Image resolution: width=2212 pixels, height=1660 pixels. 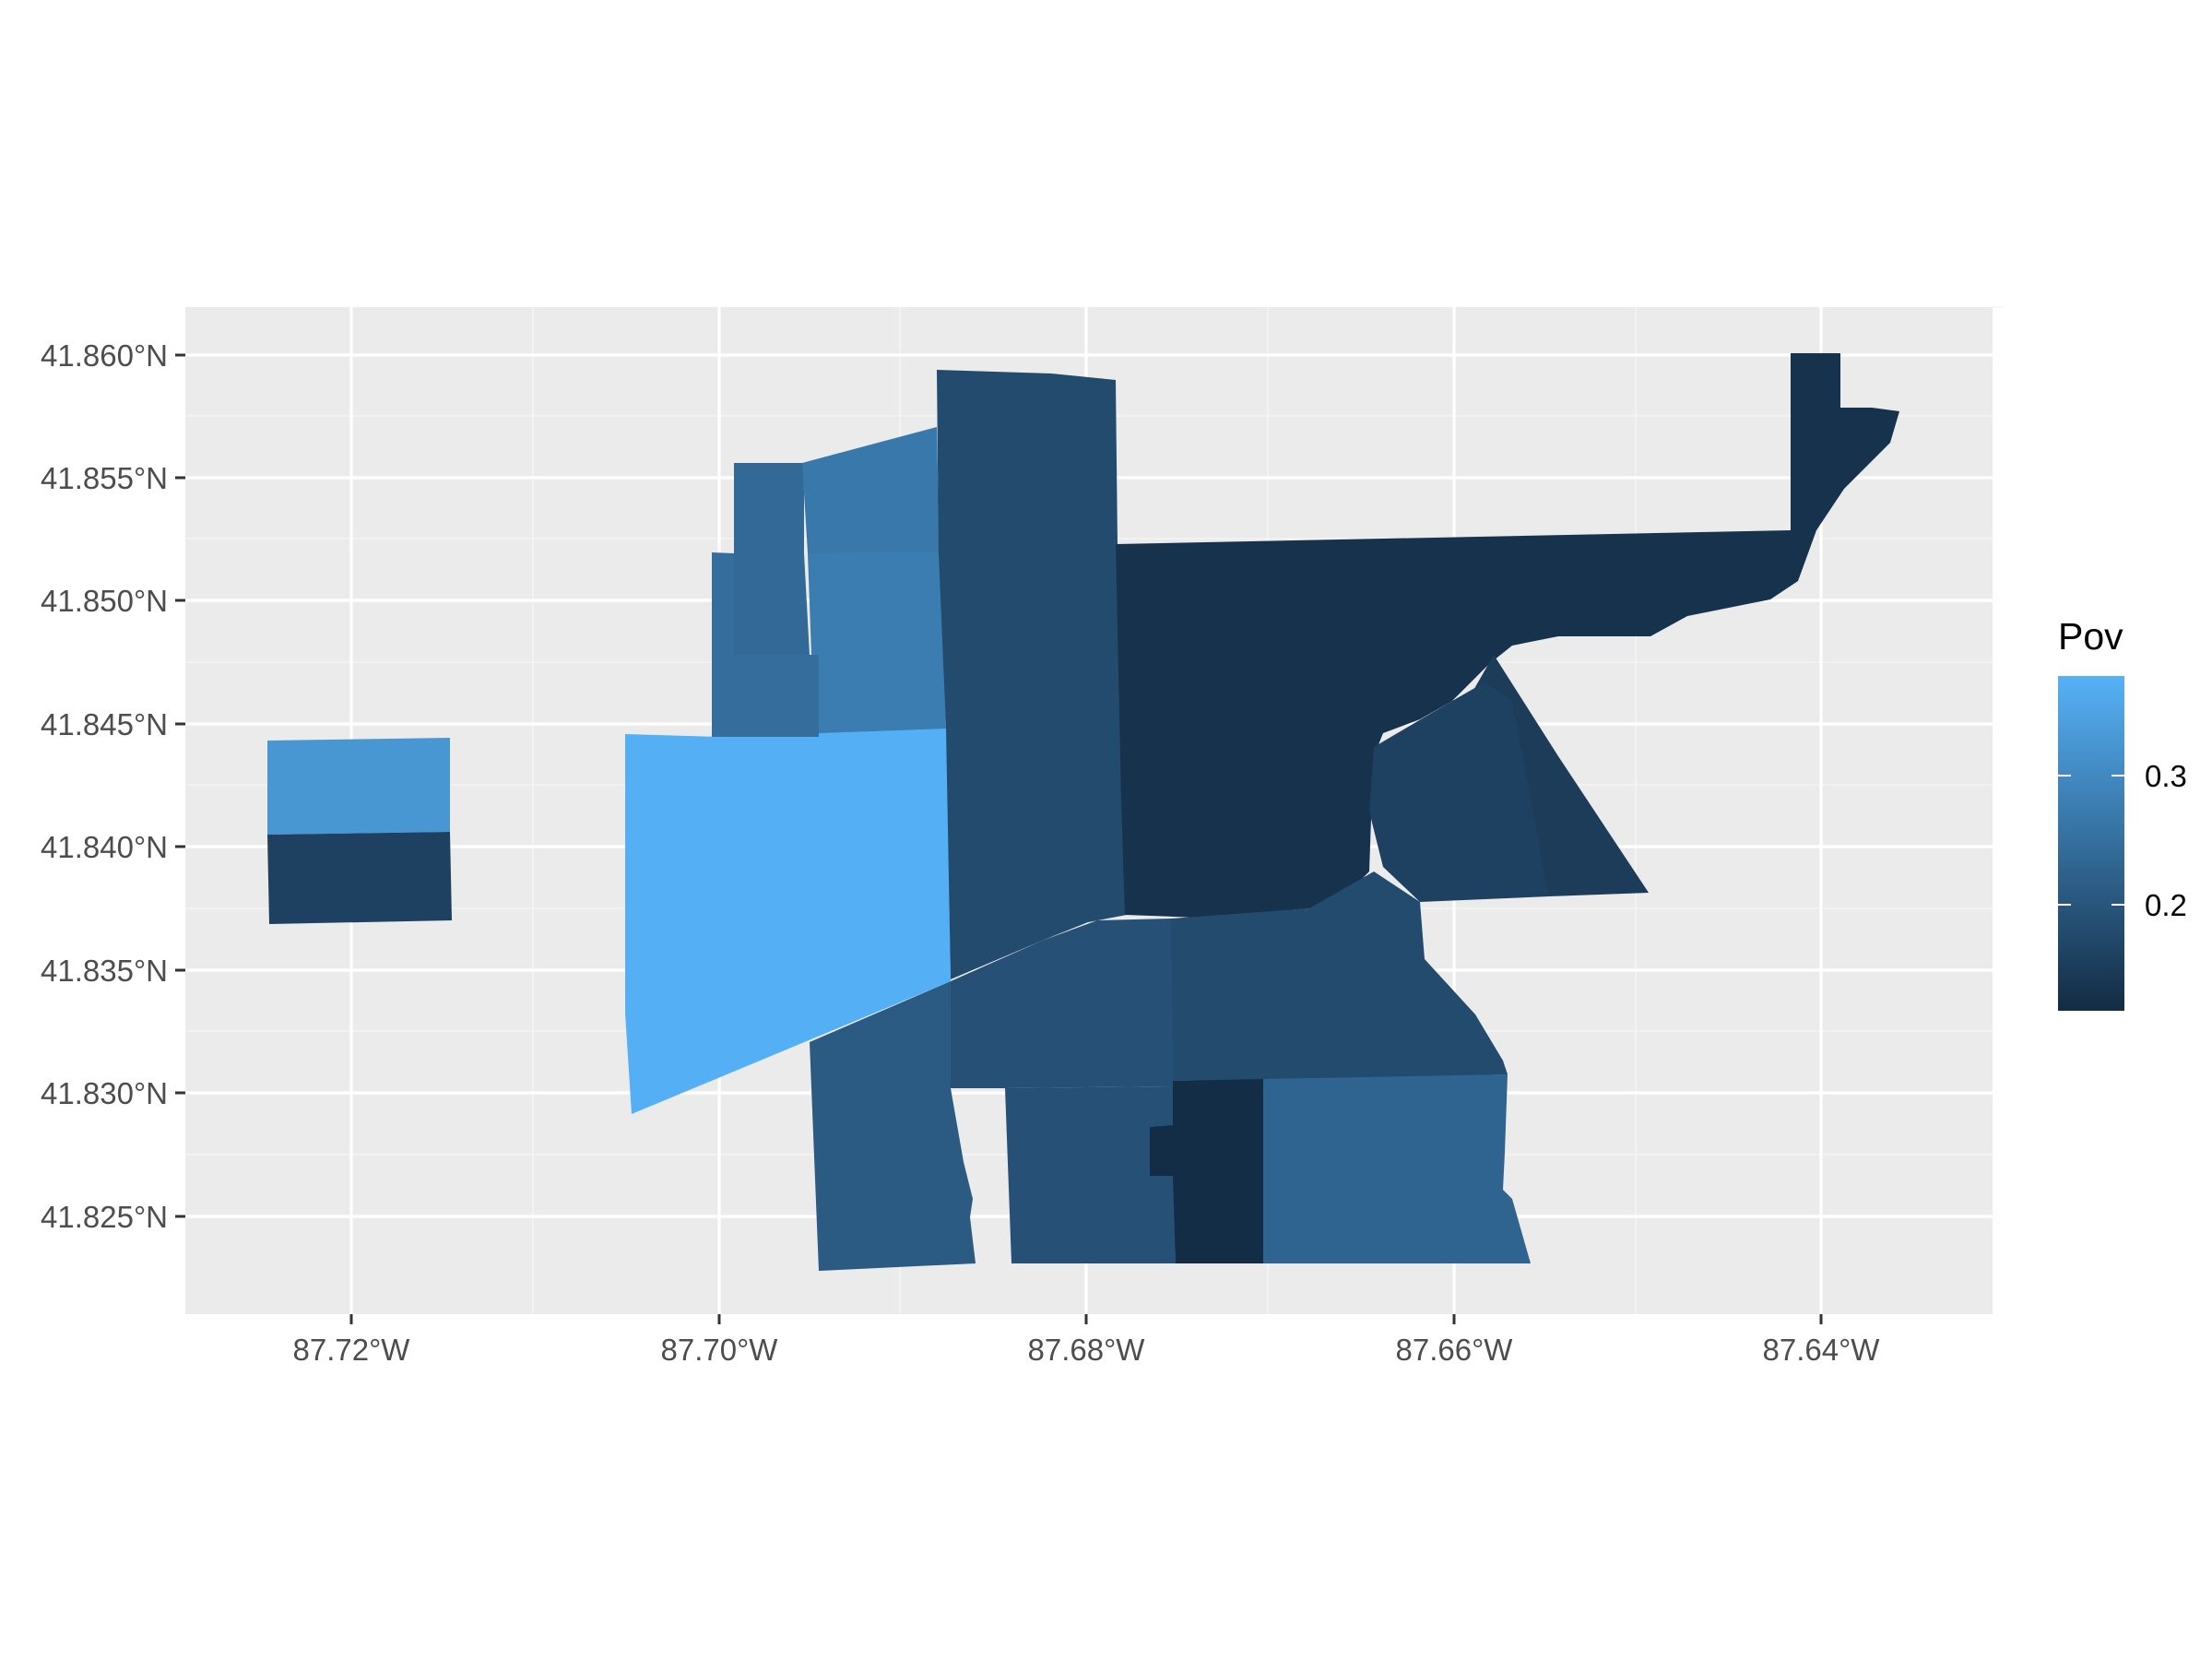 What do you see at coordinates (1086, 1319) in the screenshot?
I see `x-axis-ticks` at bounding box center [1086, 1319].